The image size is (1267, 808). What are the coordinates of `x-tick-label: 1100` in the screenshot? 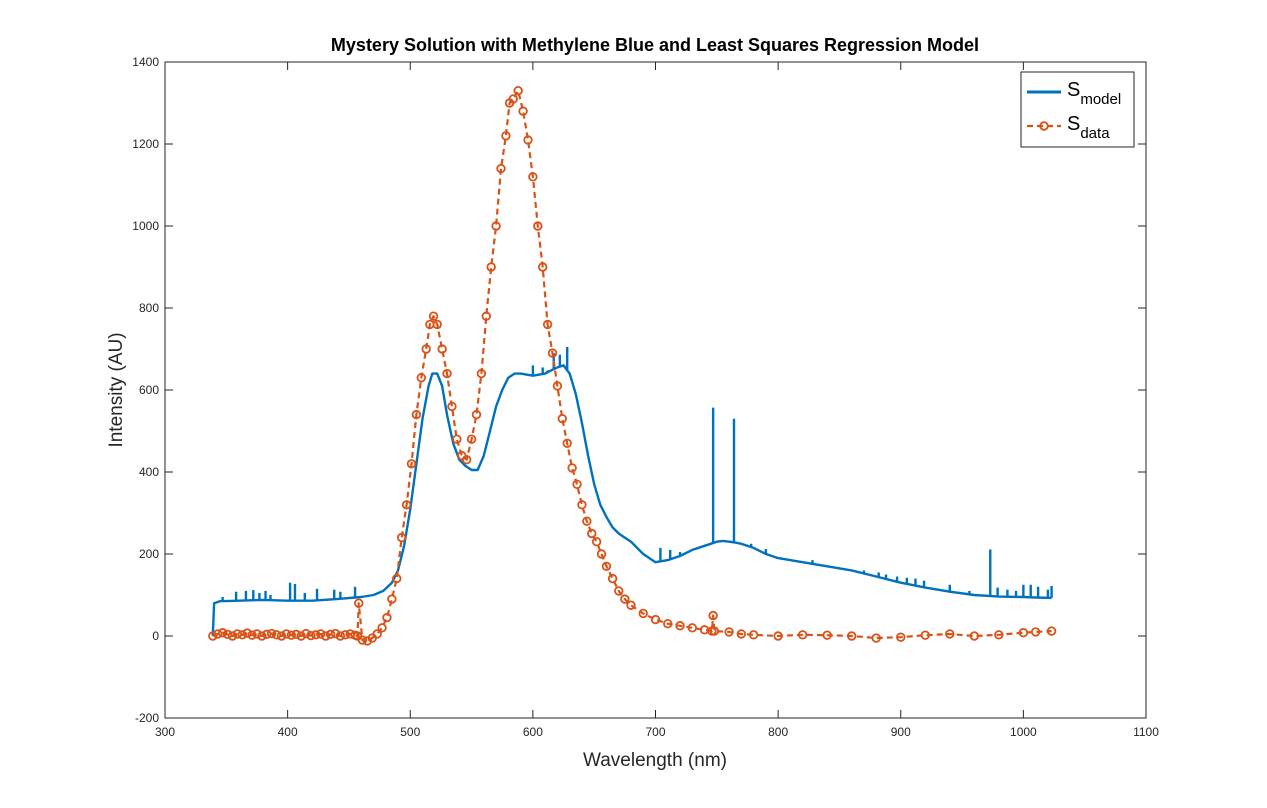 It's located at (1146, 732).